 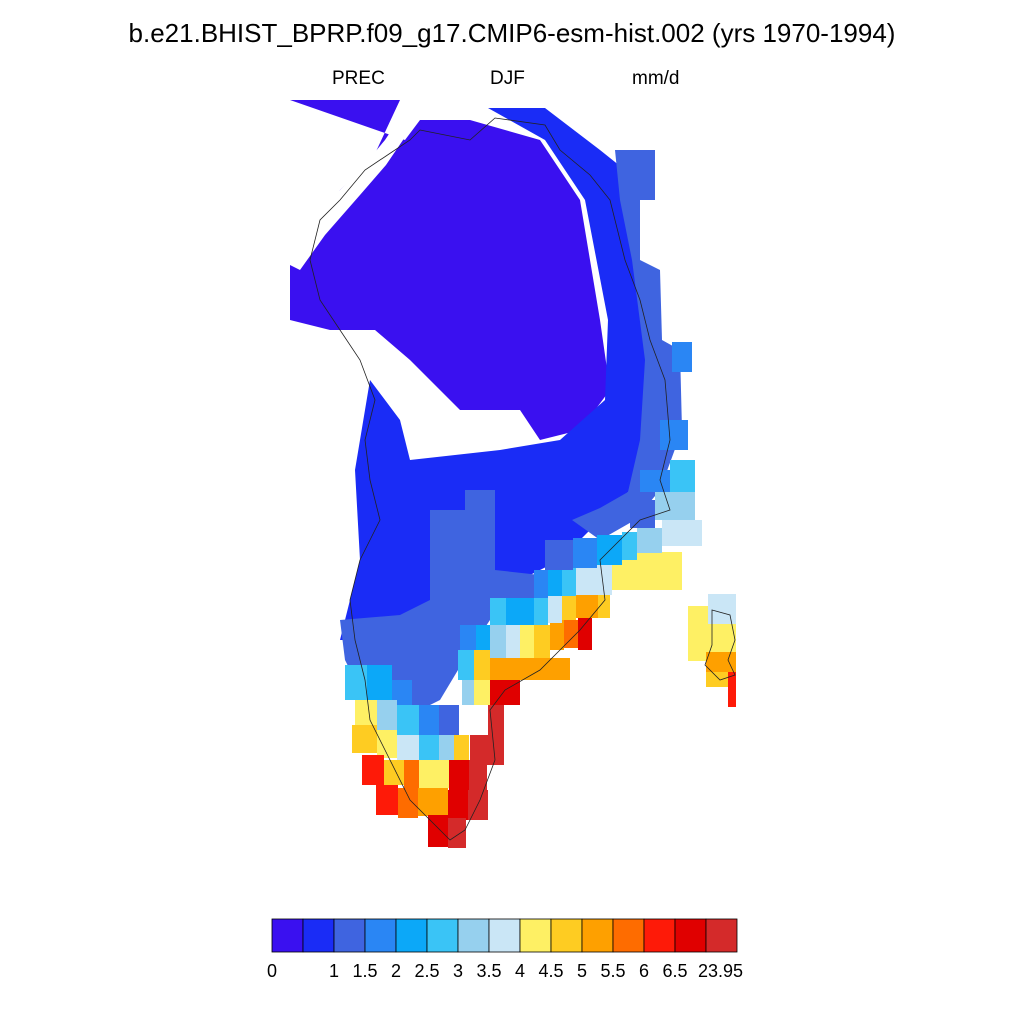 I want to click on colorbar-tick-label: 5, so click(x=582, y=971).